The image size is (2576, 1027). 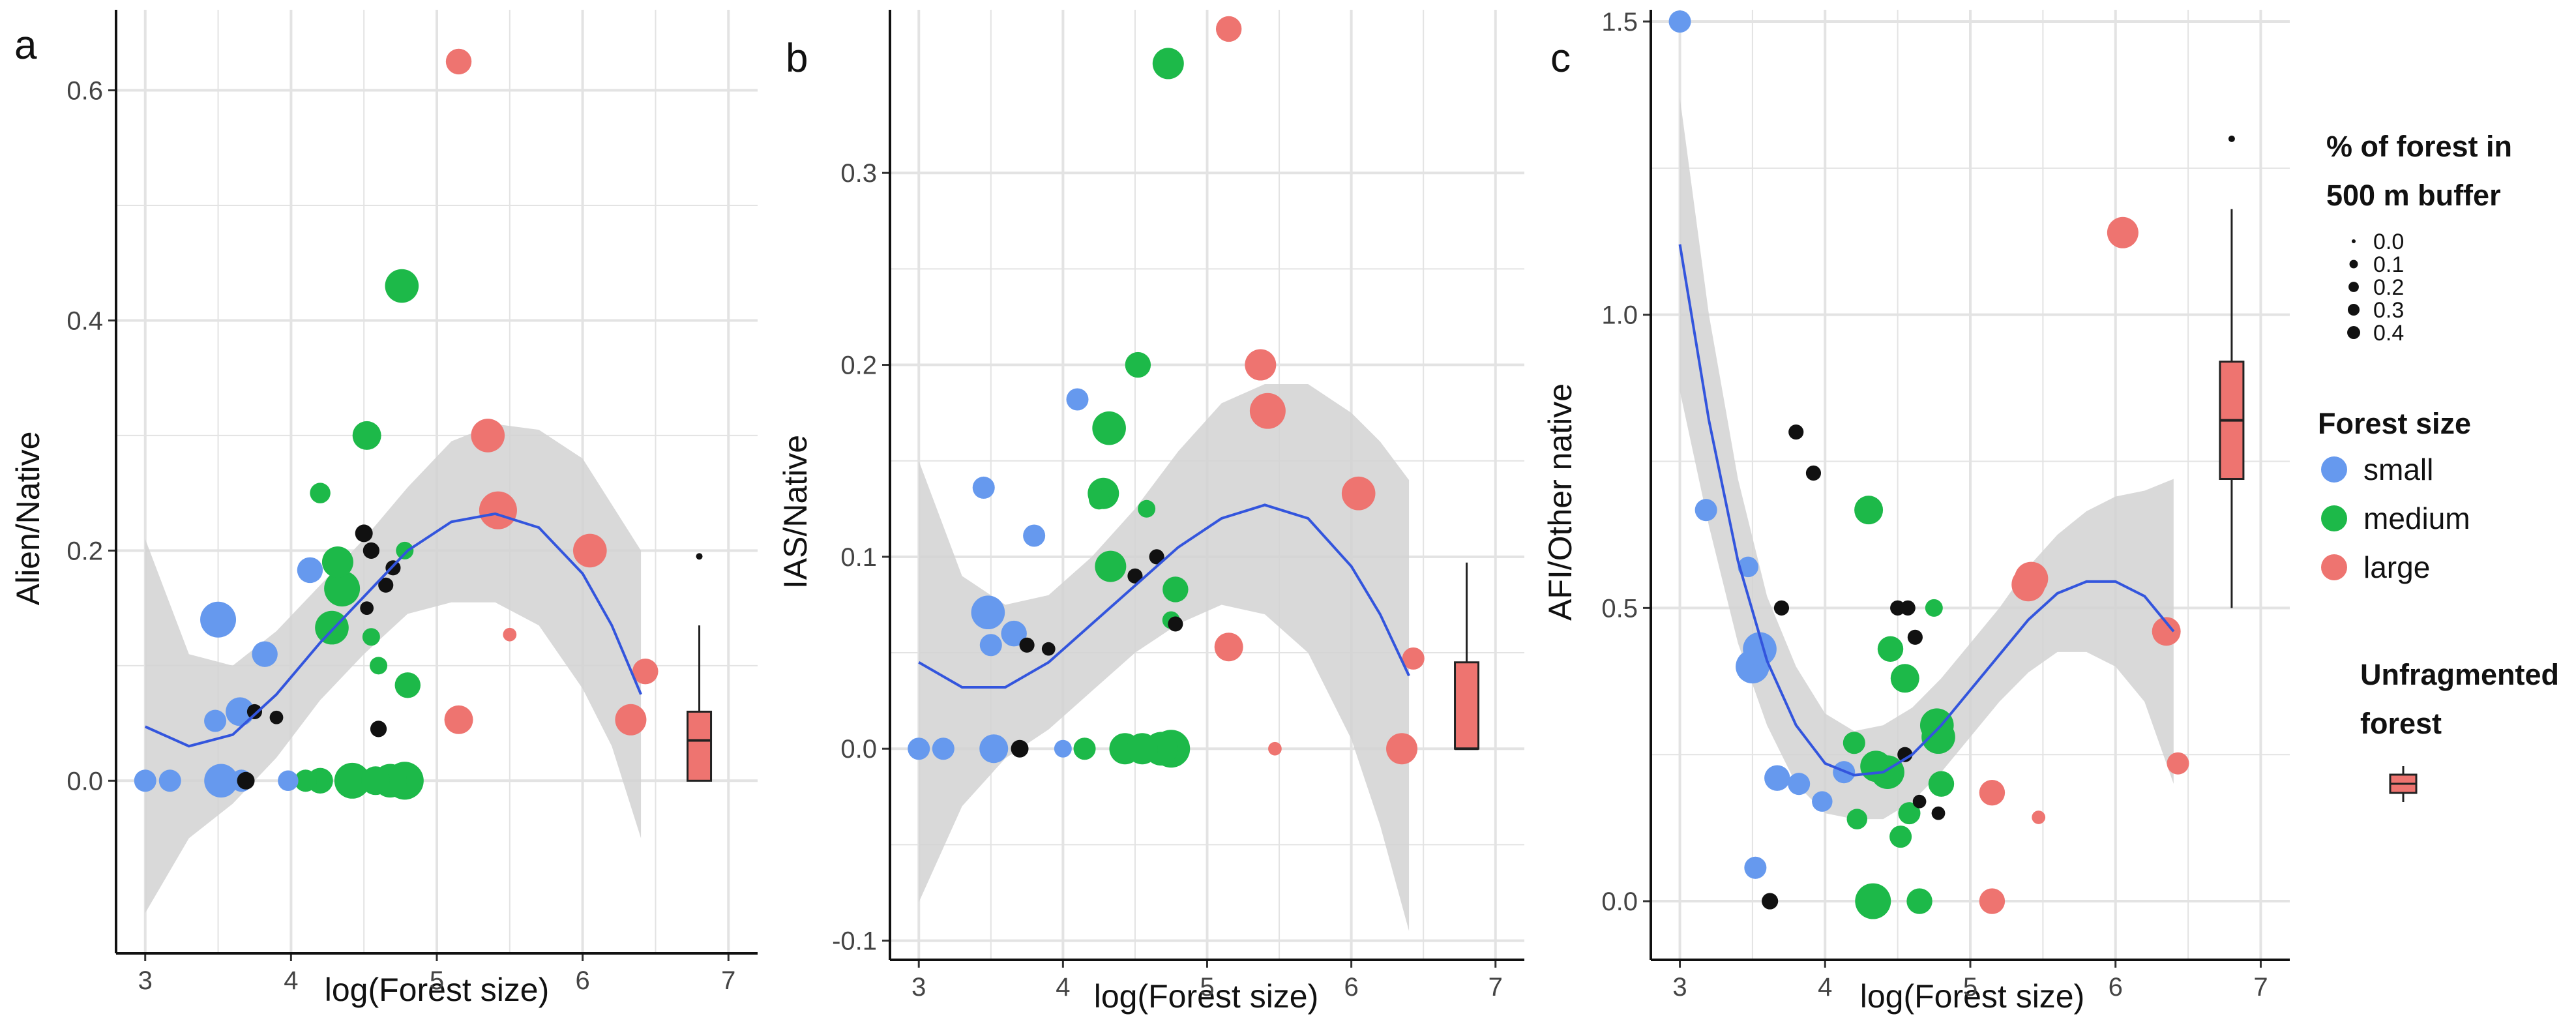 I want to click on panel-c-ylabel: AFI/Other native, so click(x=1560, y=502).